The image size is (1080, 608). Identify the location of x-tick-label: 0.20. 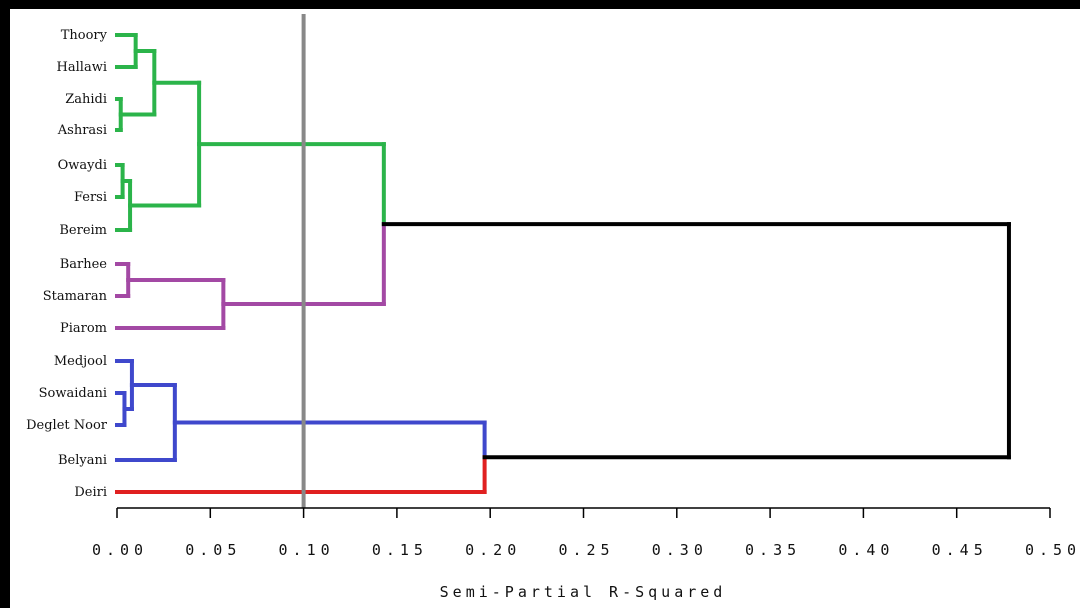
(493, 550).